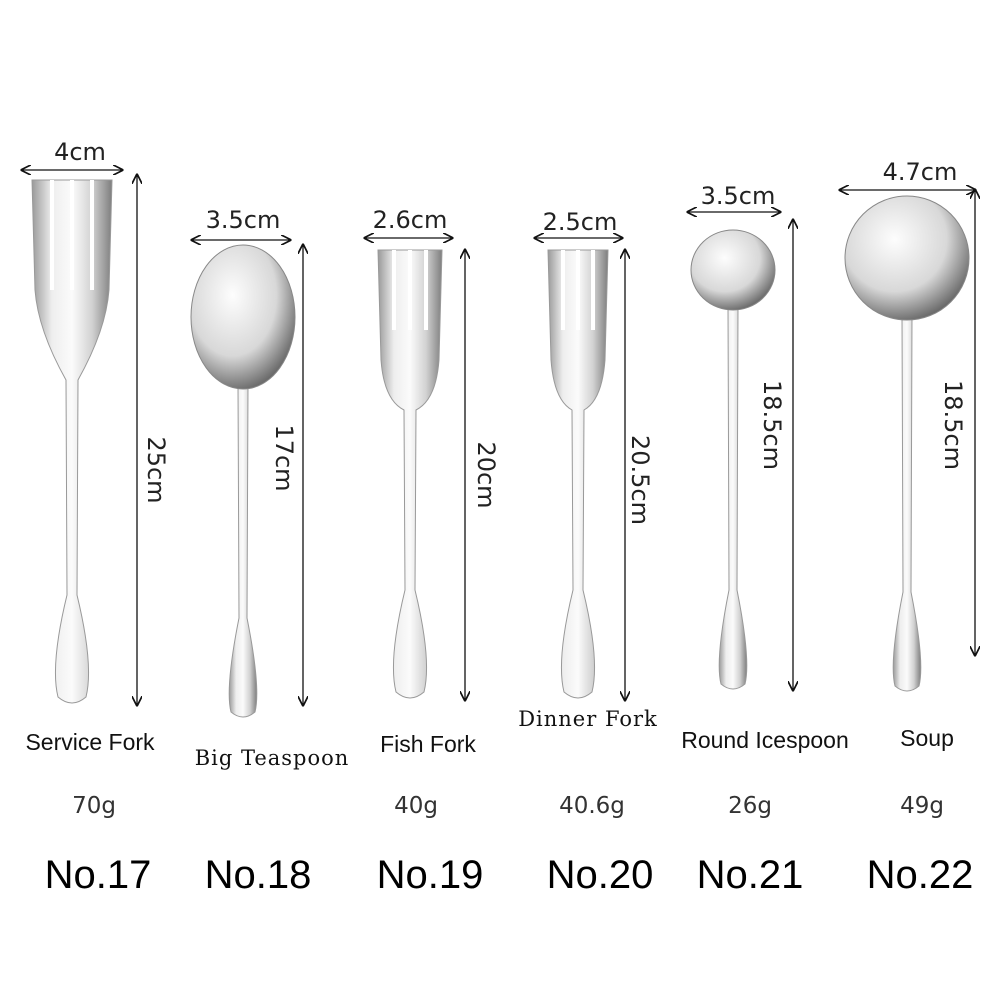 The image size is (1000, 1000). I want to click on item-name: Soup, so click(927, 738).